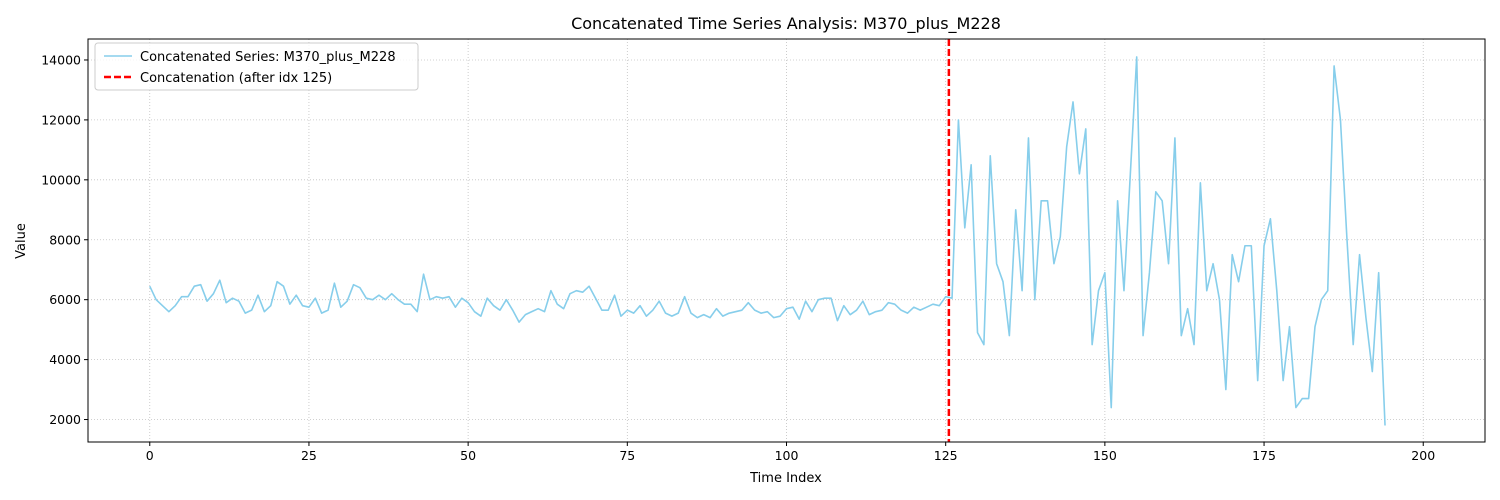 This screenshot has height=500, width=1500. I want to click on y-tick-label: 6000, so click(65, 299).